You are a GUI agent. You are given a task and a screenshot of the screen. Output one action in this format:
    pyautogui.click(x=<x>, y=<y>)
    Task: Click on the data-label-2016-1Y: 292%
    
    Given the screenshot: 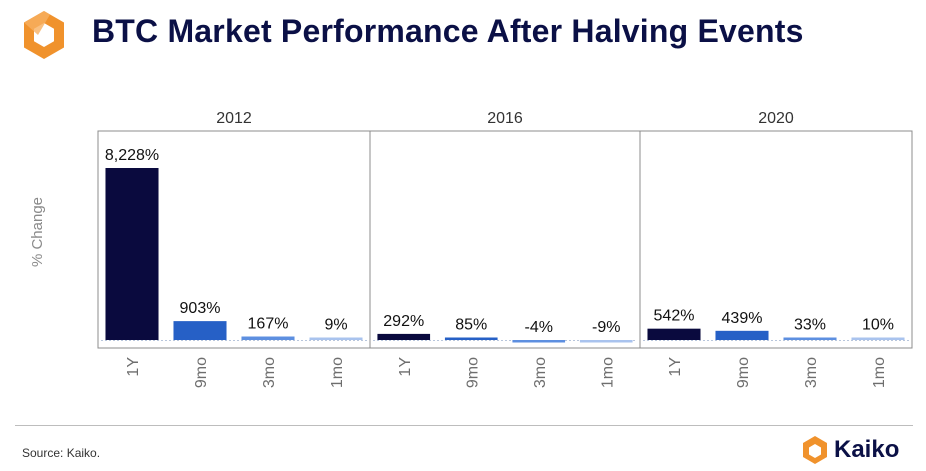 What is the action you would take?
    pyautogui.click(x=403, y=321)
    